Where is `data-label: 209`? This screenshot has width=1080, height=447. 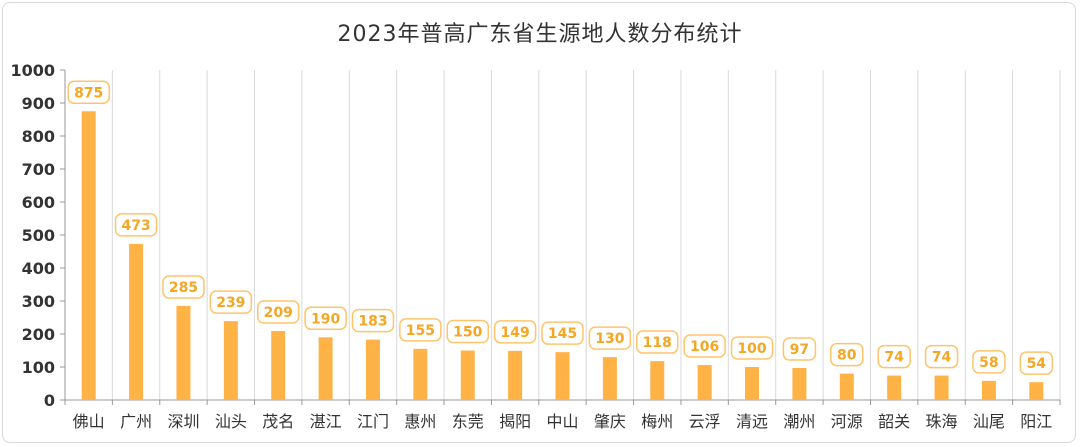
data-label: 209 is located at coordinates (278, 313).